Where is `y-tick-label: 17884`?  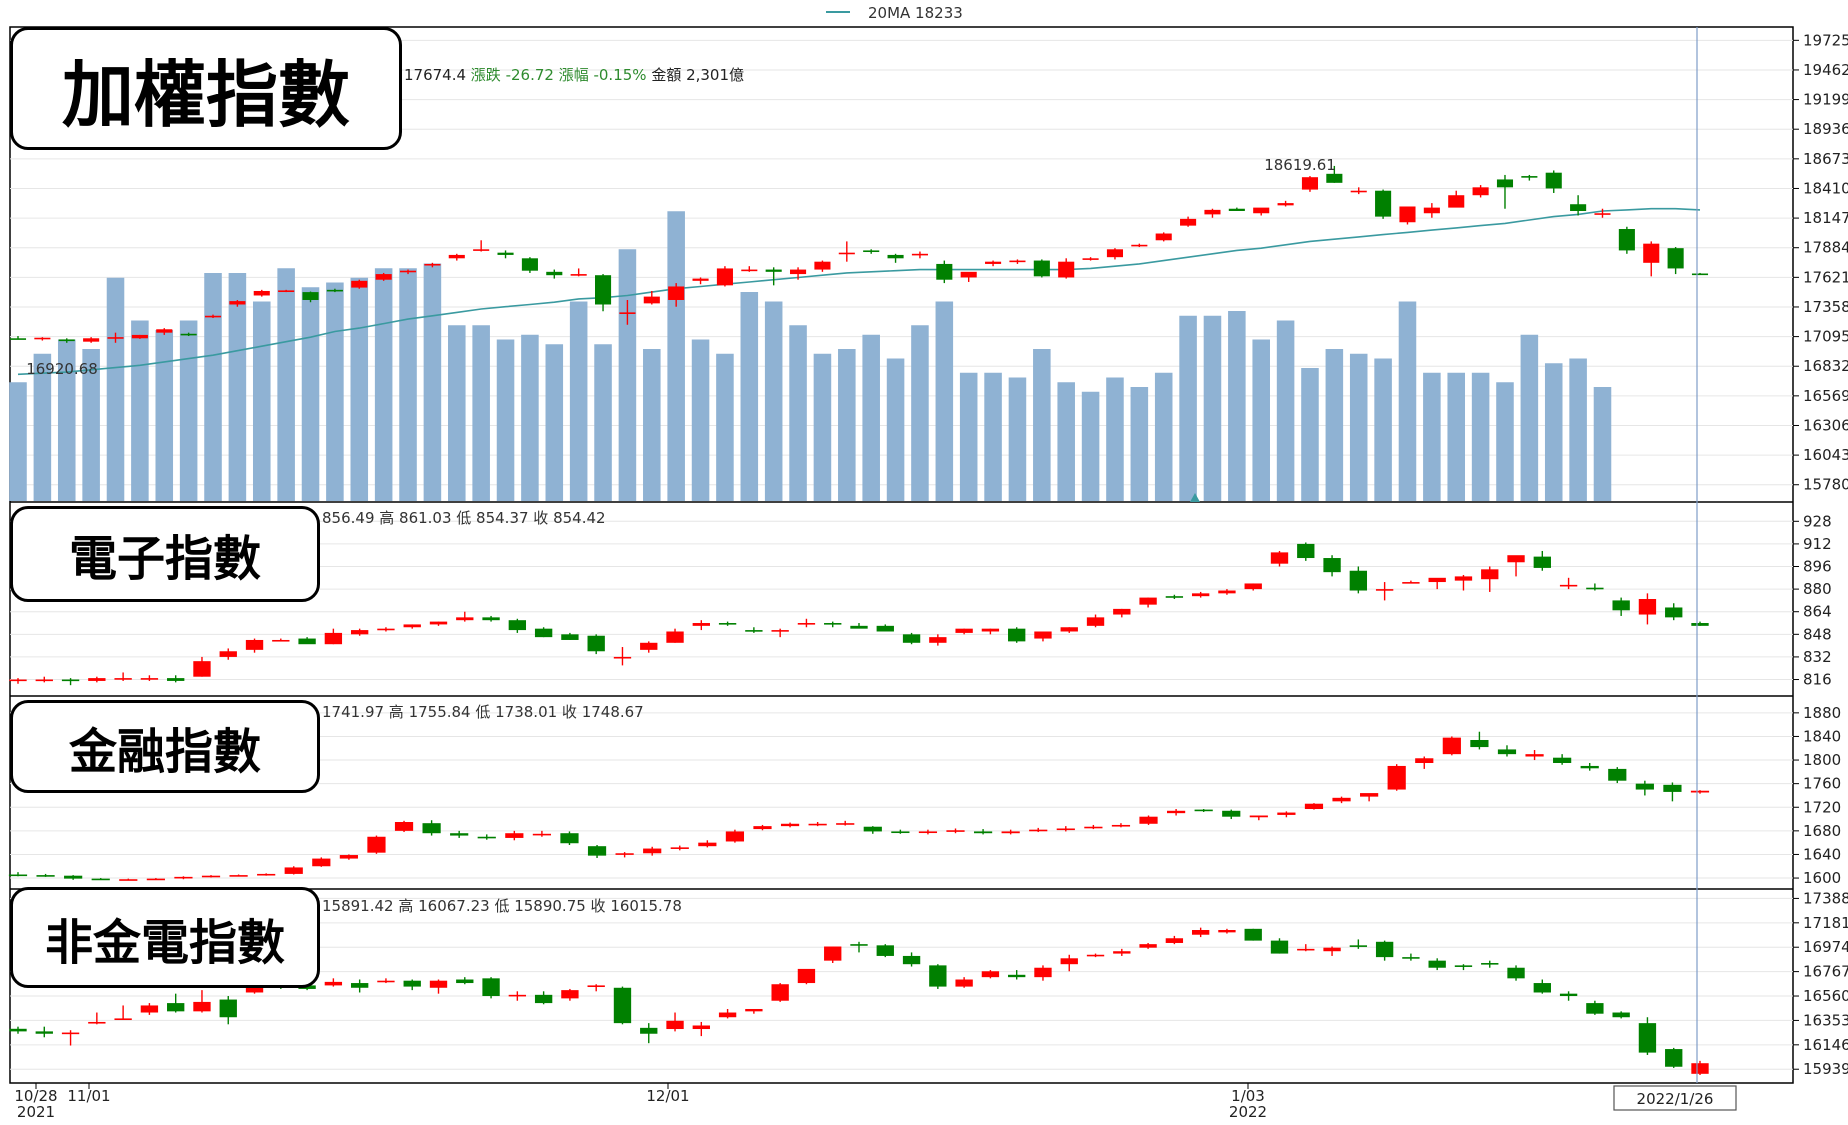 y-tick-label: 17884 is located at coordinates (1825, 248).